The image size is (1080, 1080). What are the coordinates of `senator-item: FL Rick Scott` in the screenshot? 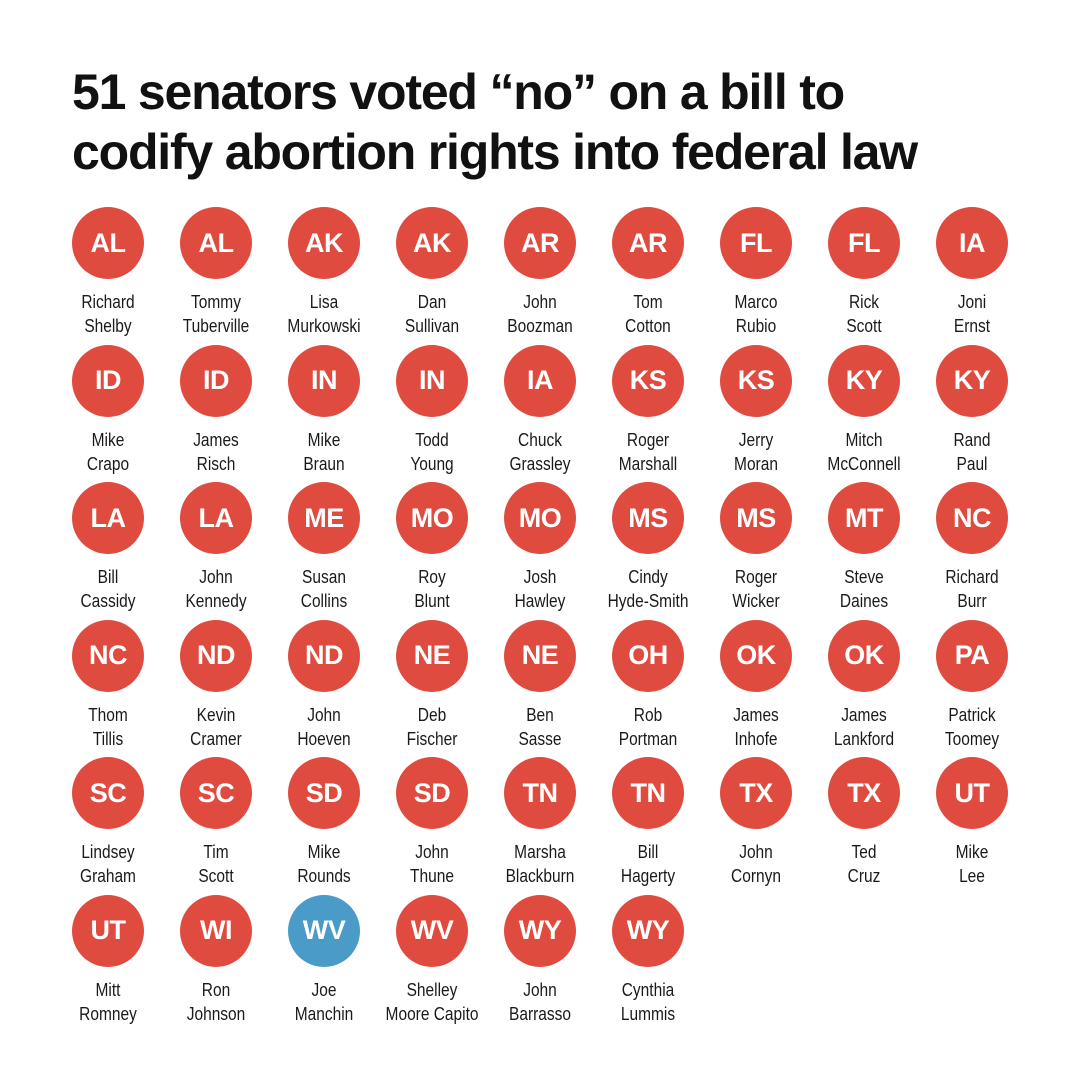 It's located at (864, 272).